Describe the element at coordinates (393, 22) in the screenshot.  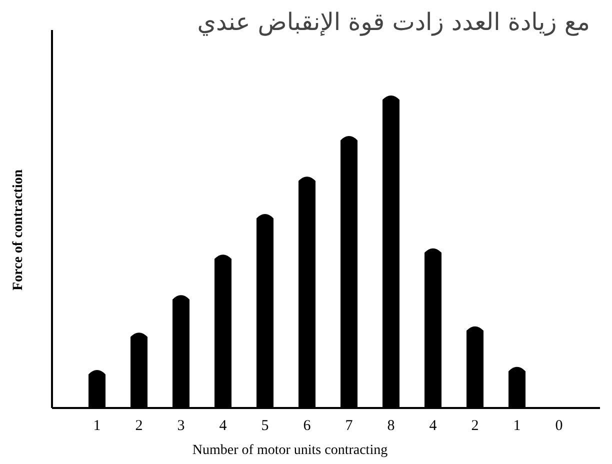
I see `chart-title: مع زيادة العدد زادت قوة الإنقباض عندي` at that location.